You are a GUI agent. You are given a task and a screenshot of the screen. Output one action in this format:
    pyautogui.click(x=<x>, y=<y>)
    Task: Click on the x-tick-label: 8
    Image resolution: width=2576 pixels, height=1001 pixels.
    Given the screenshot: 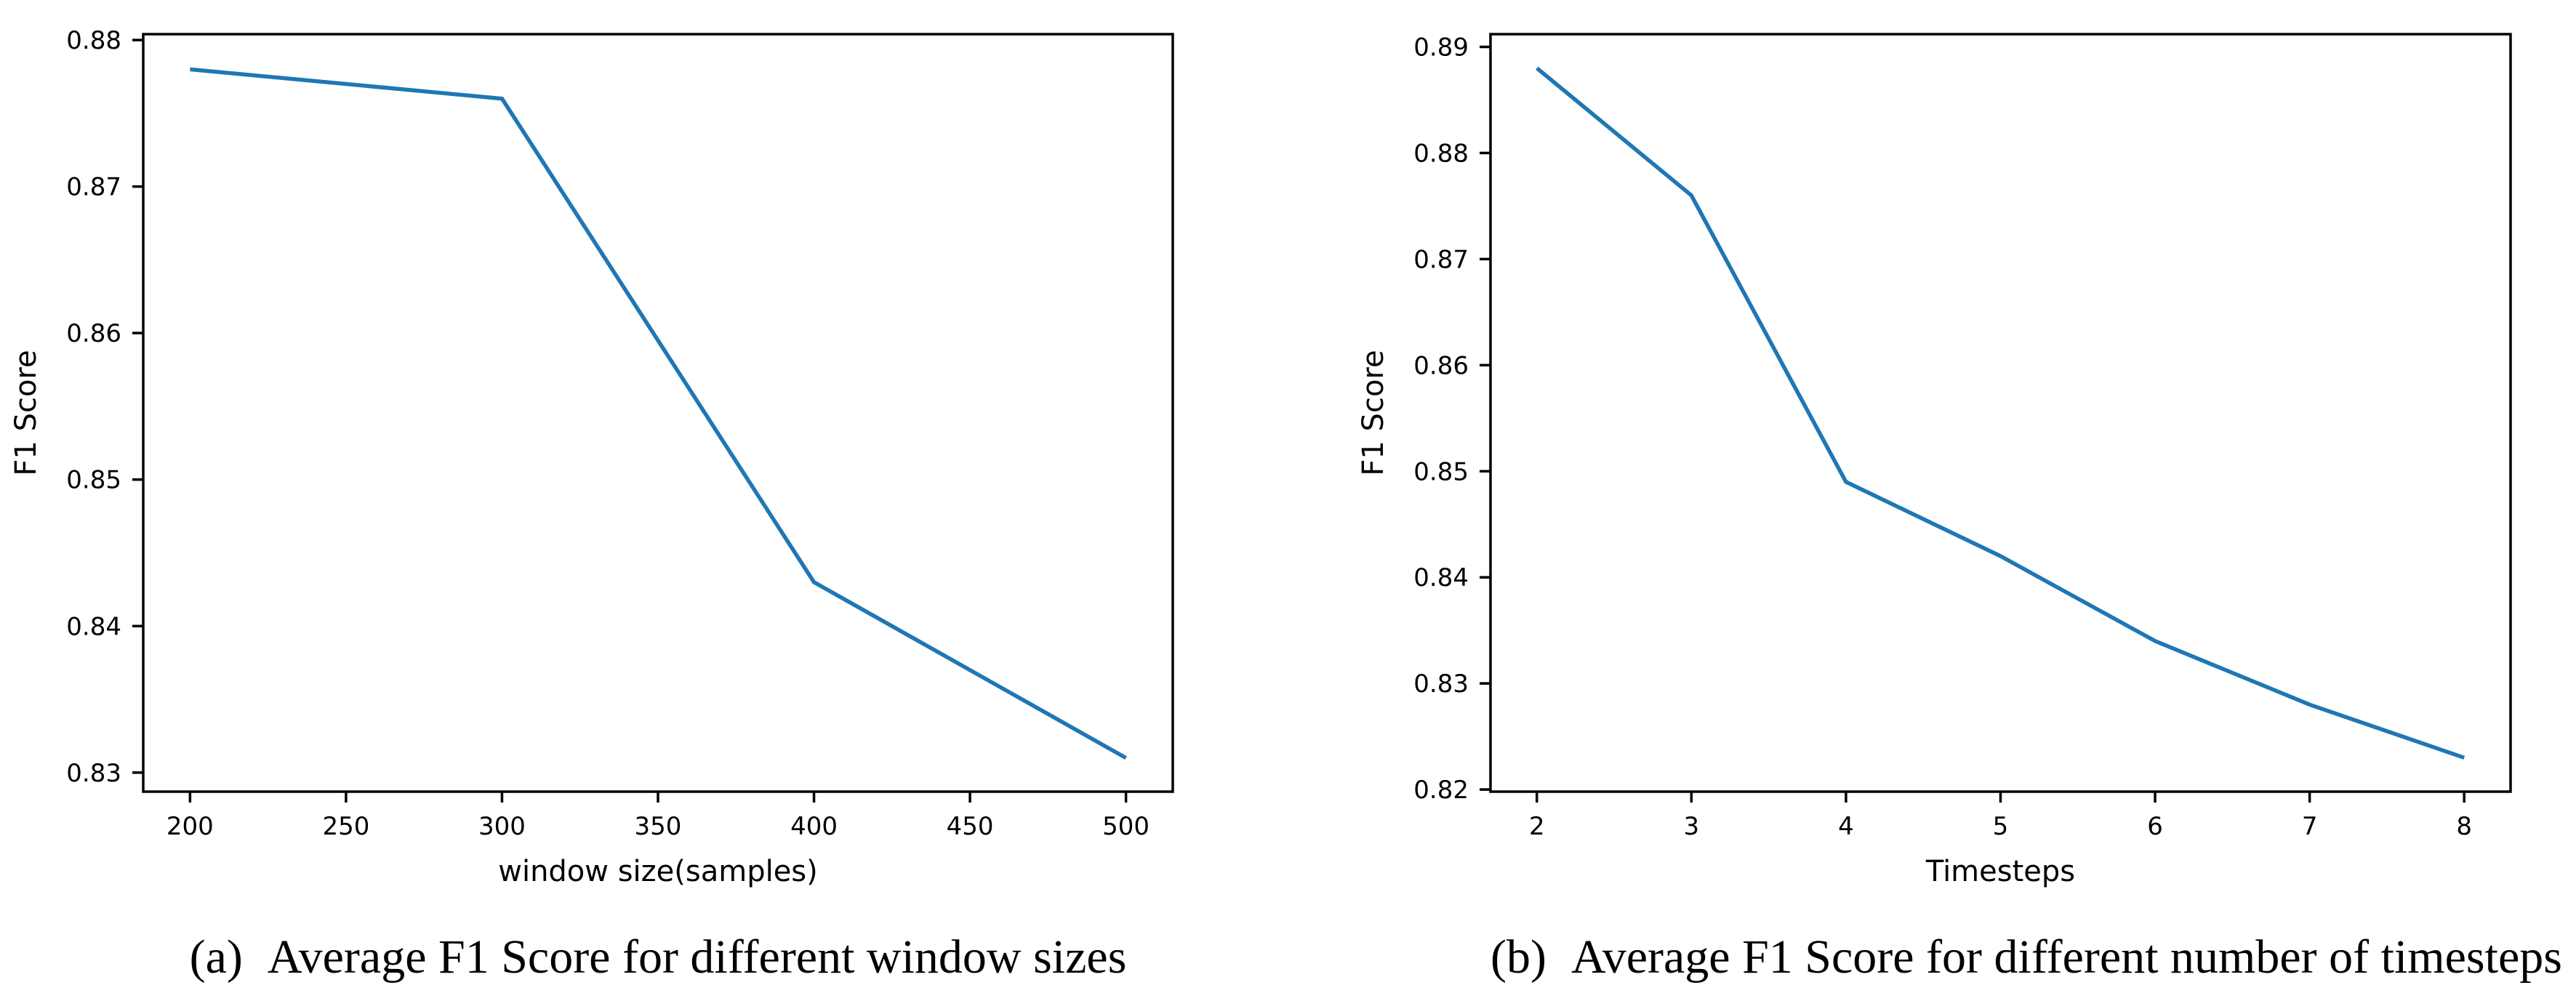 What is the action you would take?
    pyautogui.click(x=2464, y=826)
    